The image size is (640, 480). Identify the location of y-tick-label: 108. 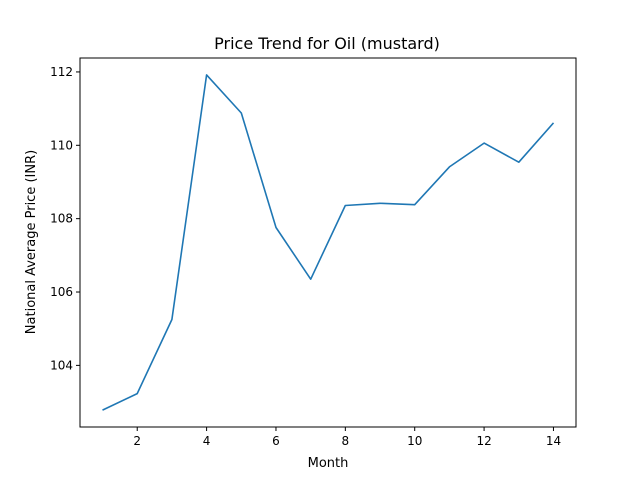
(61, 219).